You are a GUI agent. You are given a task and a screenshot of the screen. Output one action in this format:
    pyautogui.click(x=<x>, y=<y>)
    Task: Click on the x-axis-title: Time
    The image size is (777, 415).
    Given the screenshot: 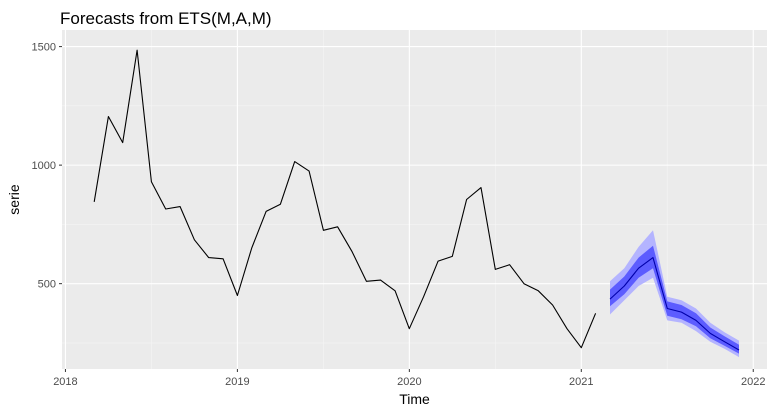 What is the action you would take?
    pyautogui.click(x=414, y=399)
    